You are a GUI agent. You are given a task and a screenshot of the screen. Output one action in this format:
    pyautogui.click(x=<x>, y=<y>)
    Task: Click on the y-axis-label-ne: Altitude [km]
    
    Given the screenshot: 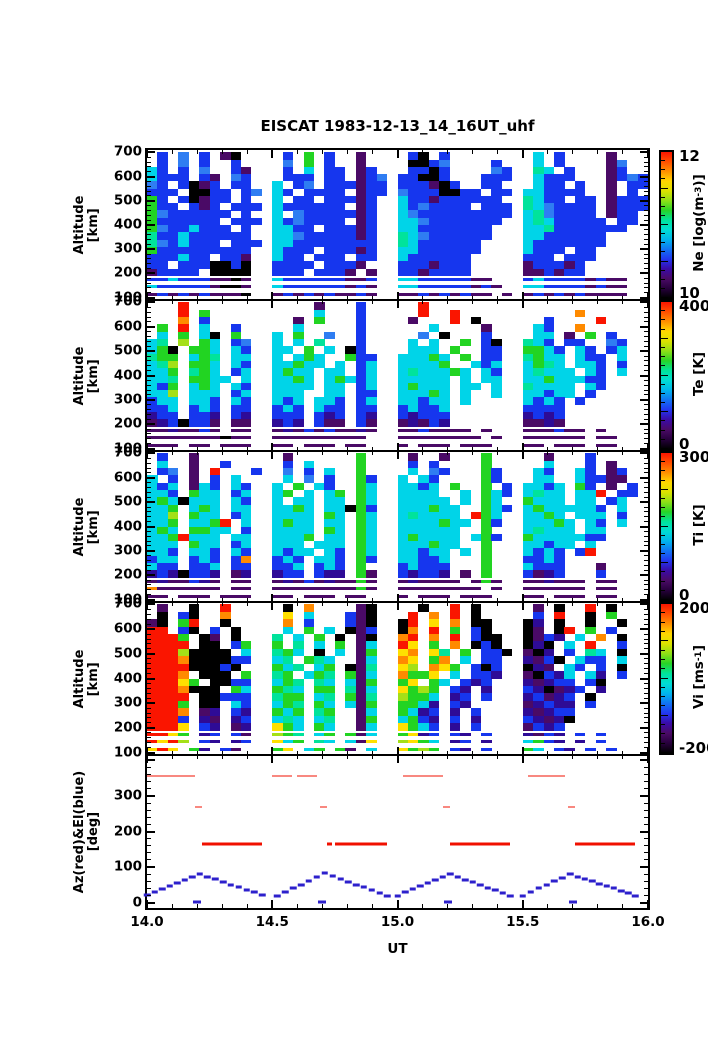 What is the action you would take?
    pyautogui.click(x=86, y=225)
    